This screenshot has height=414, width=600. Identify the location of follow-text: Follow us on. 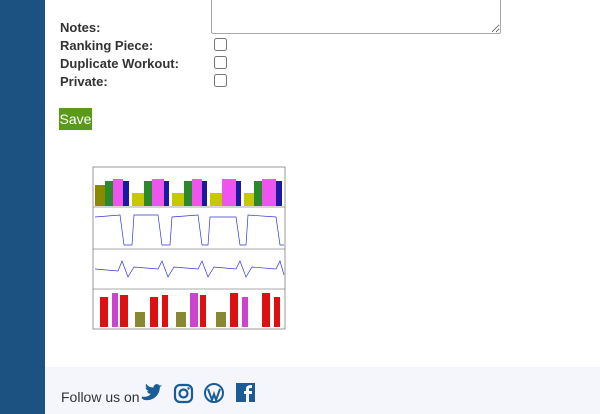
(100, 397).